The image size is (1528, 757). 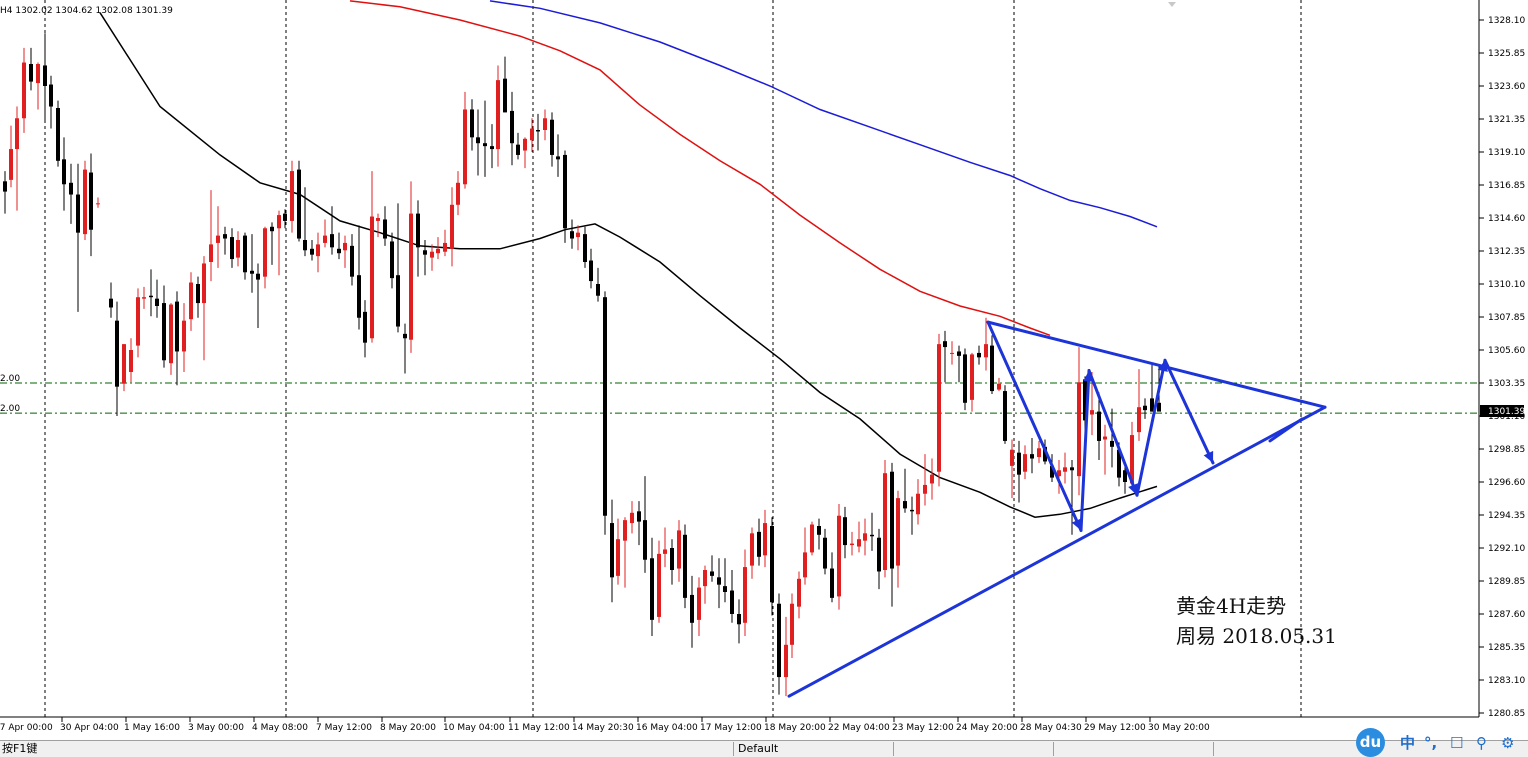 I want to click on price-tick-label: 1294.35, so click(x=1506, y=516).